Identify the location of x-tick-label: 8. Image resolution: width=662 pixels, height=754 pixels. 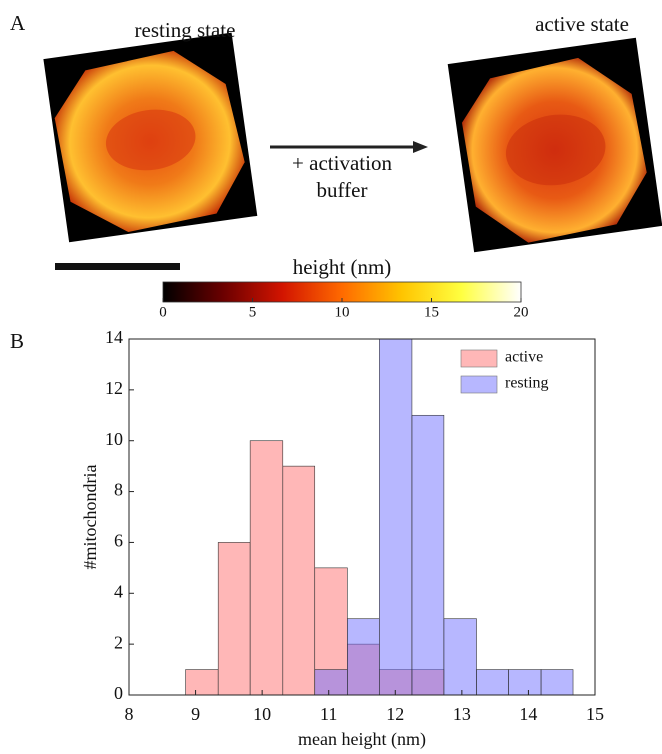
(129, 714).